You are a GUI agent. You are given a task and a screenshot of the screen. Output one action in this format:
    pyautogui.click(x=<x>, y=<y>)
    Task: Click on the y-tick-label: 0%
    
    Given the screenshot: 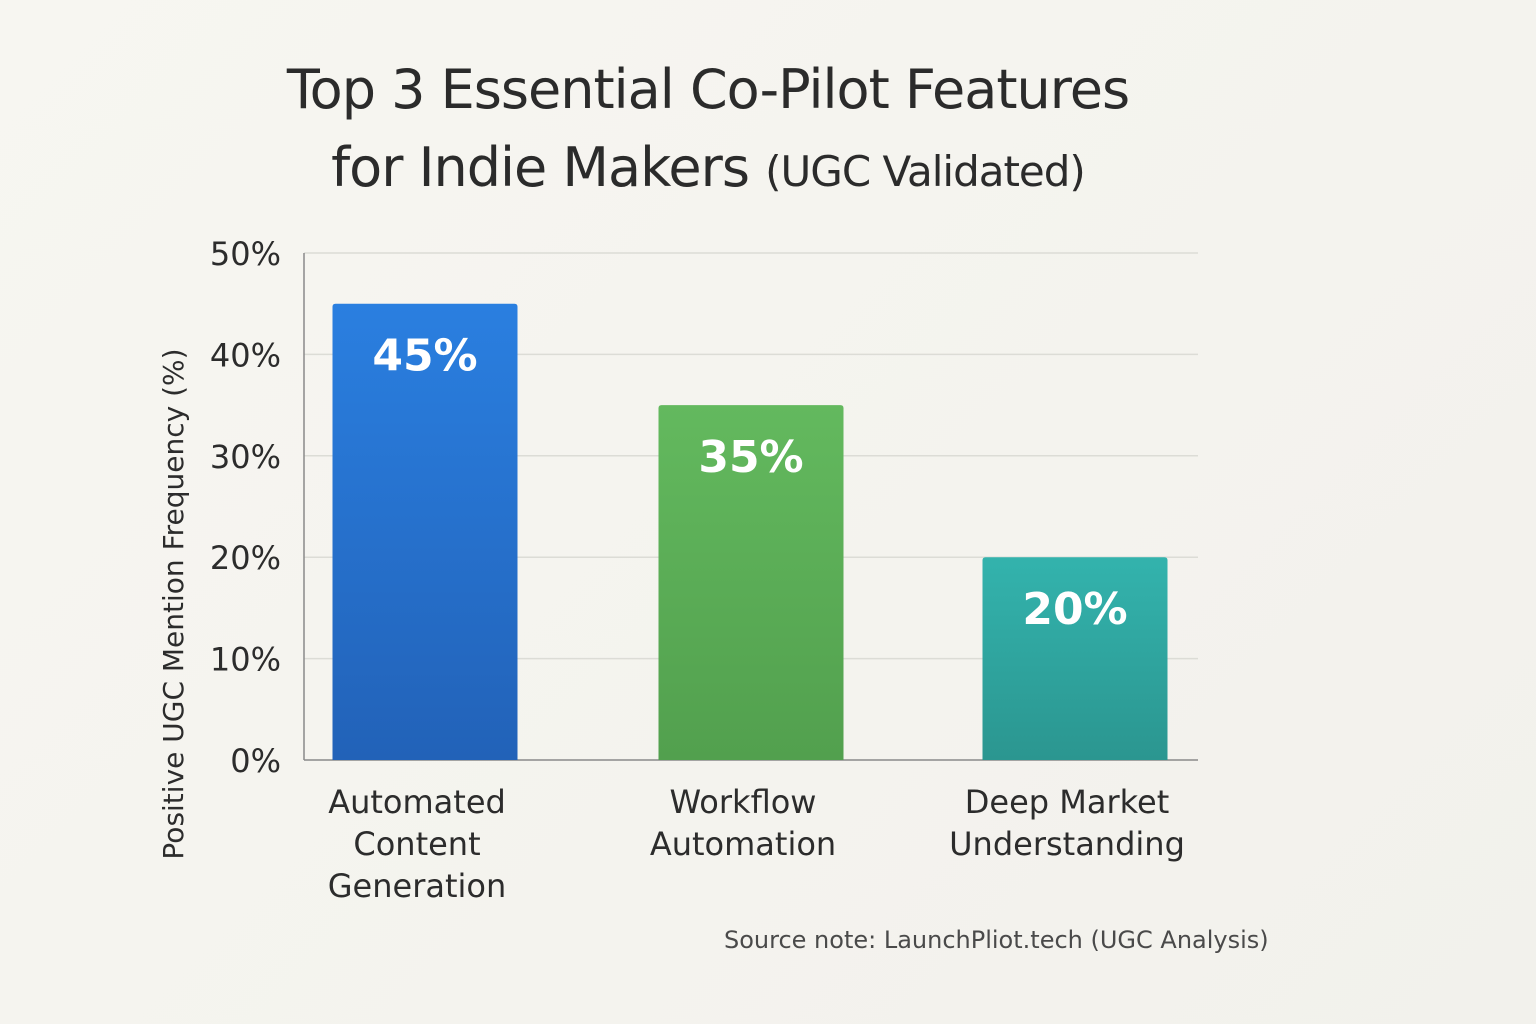 What is the action you would take?
    pyautogui.click(x=255, y=761)
    